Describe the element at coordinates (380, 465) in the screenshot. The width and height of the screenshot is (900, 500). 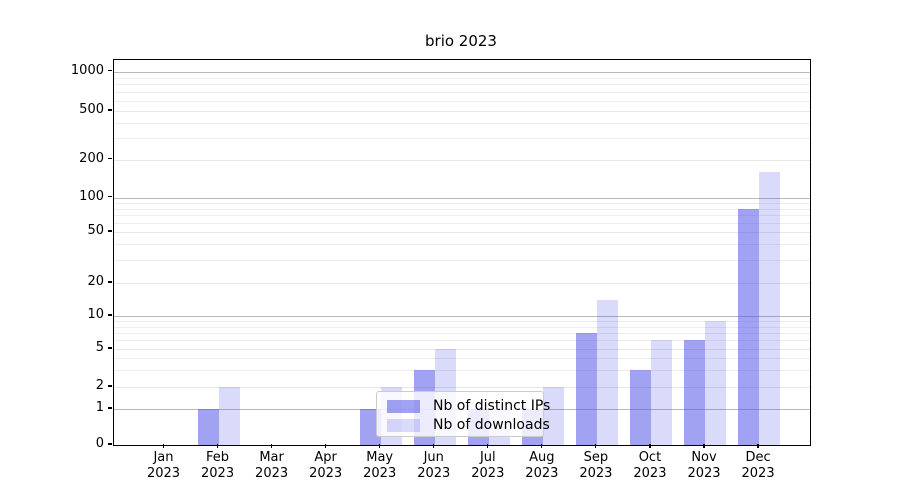
I see `x-tick-label-may: May 2023` at that location.